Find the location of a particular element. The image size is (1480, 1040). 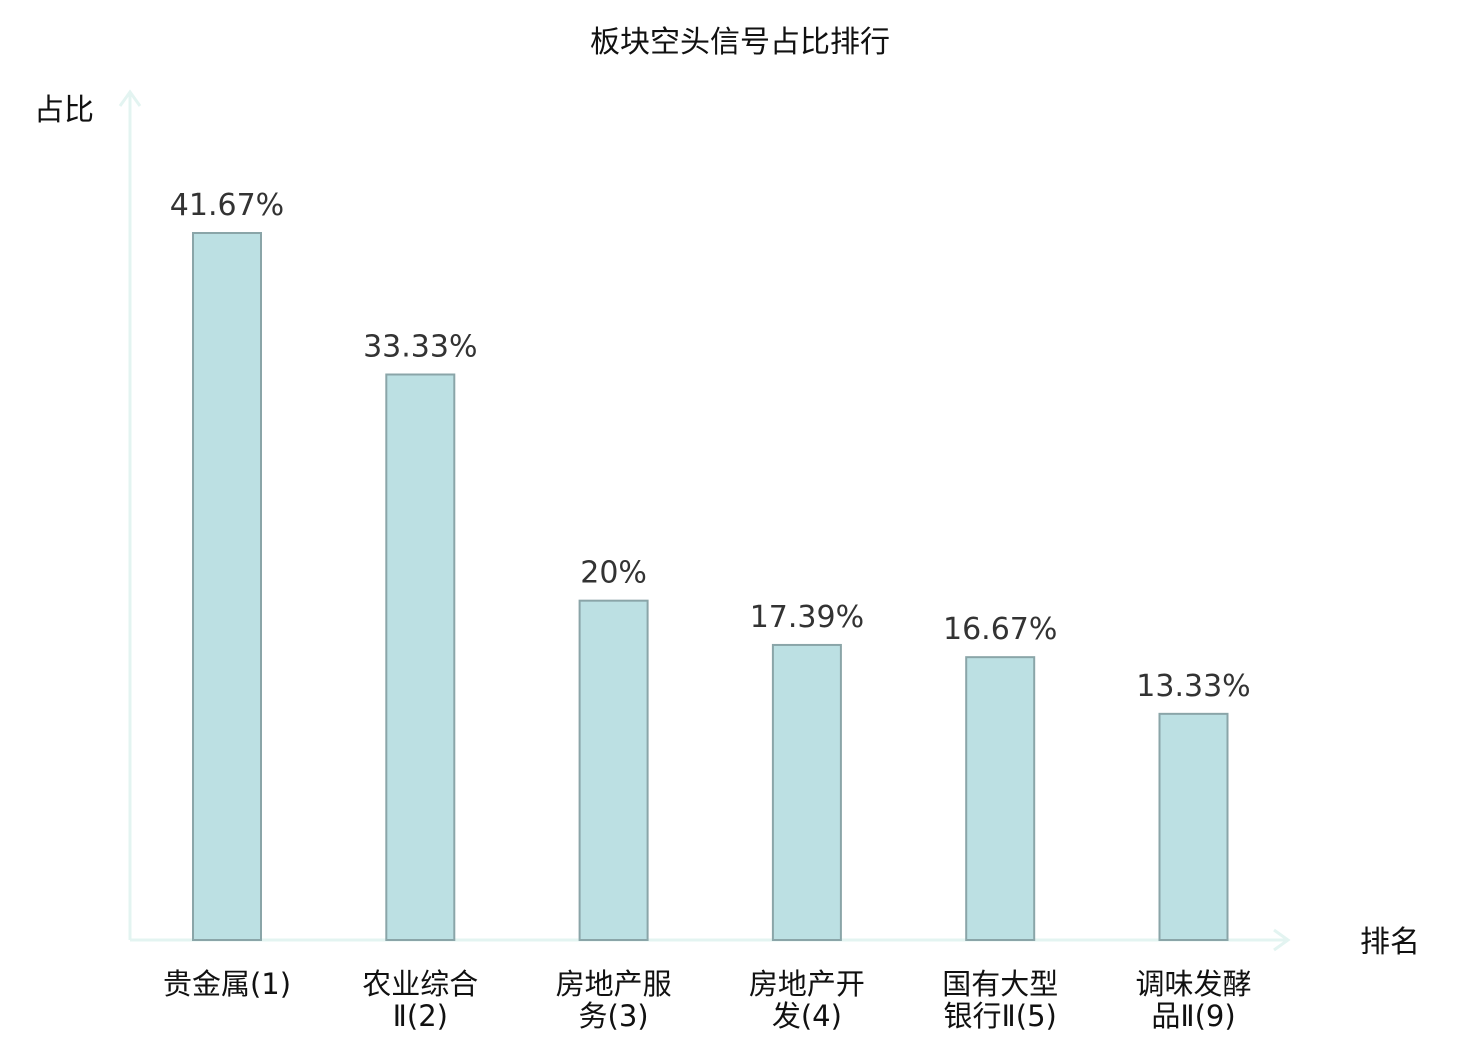

category-tick-label: Ⅱ(2) is located at coordinates (420, 1016).